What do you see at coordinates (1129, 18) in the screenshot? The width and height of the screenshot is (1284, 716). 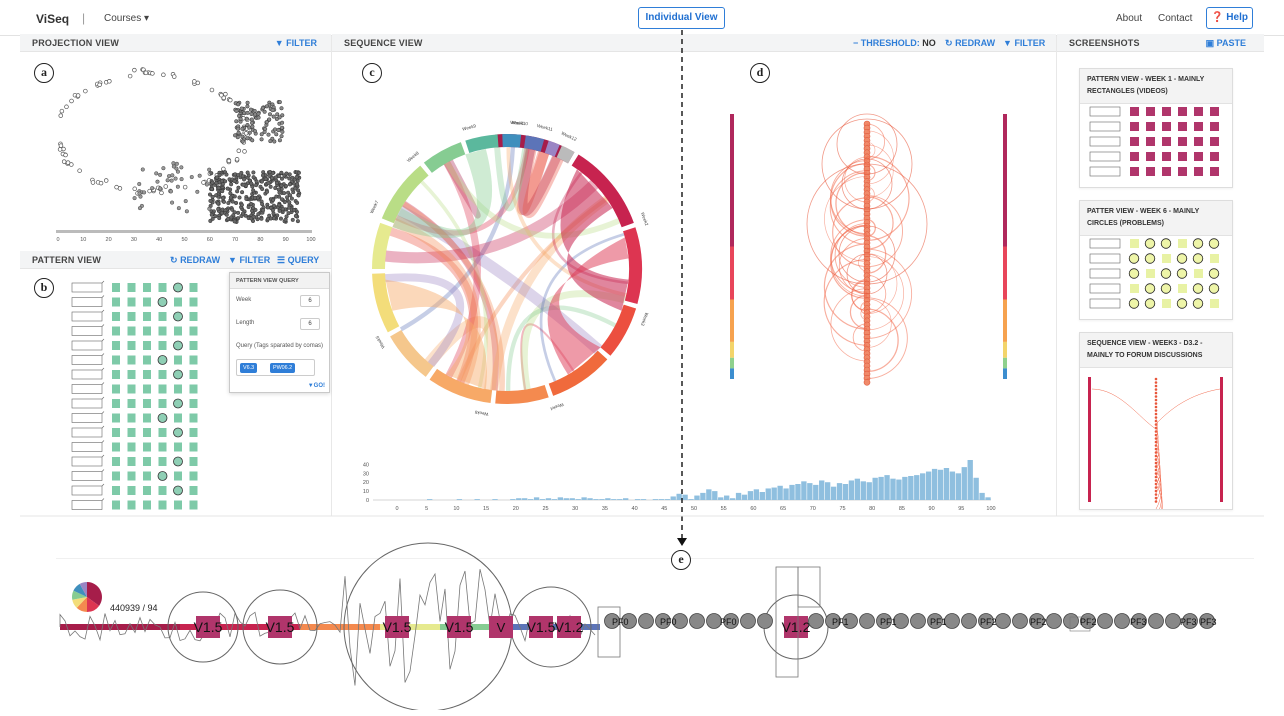 I see `about-link: About` at bounding box center [1129, 18].